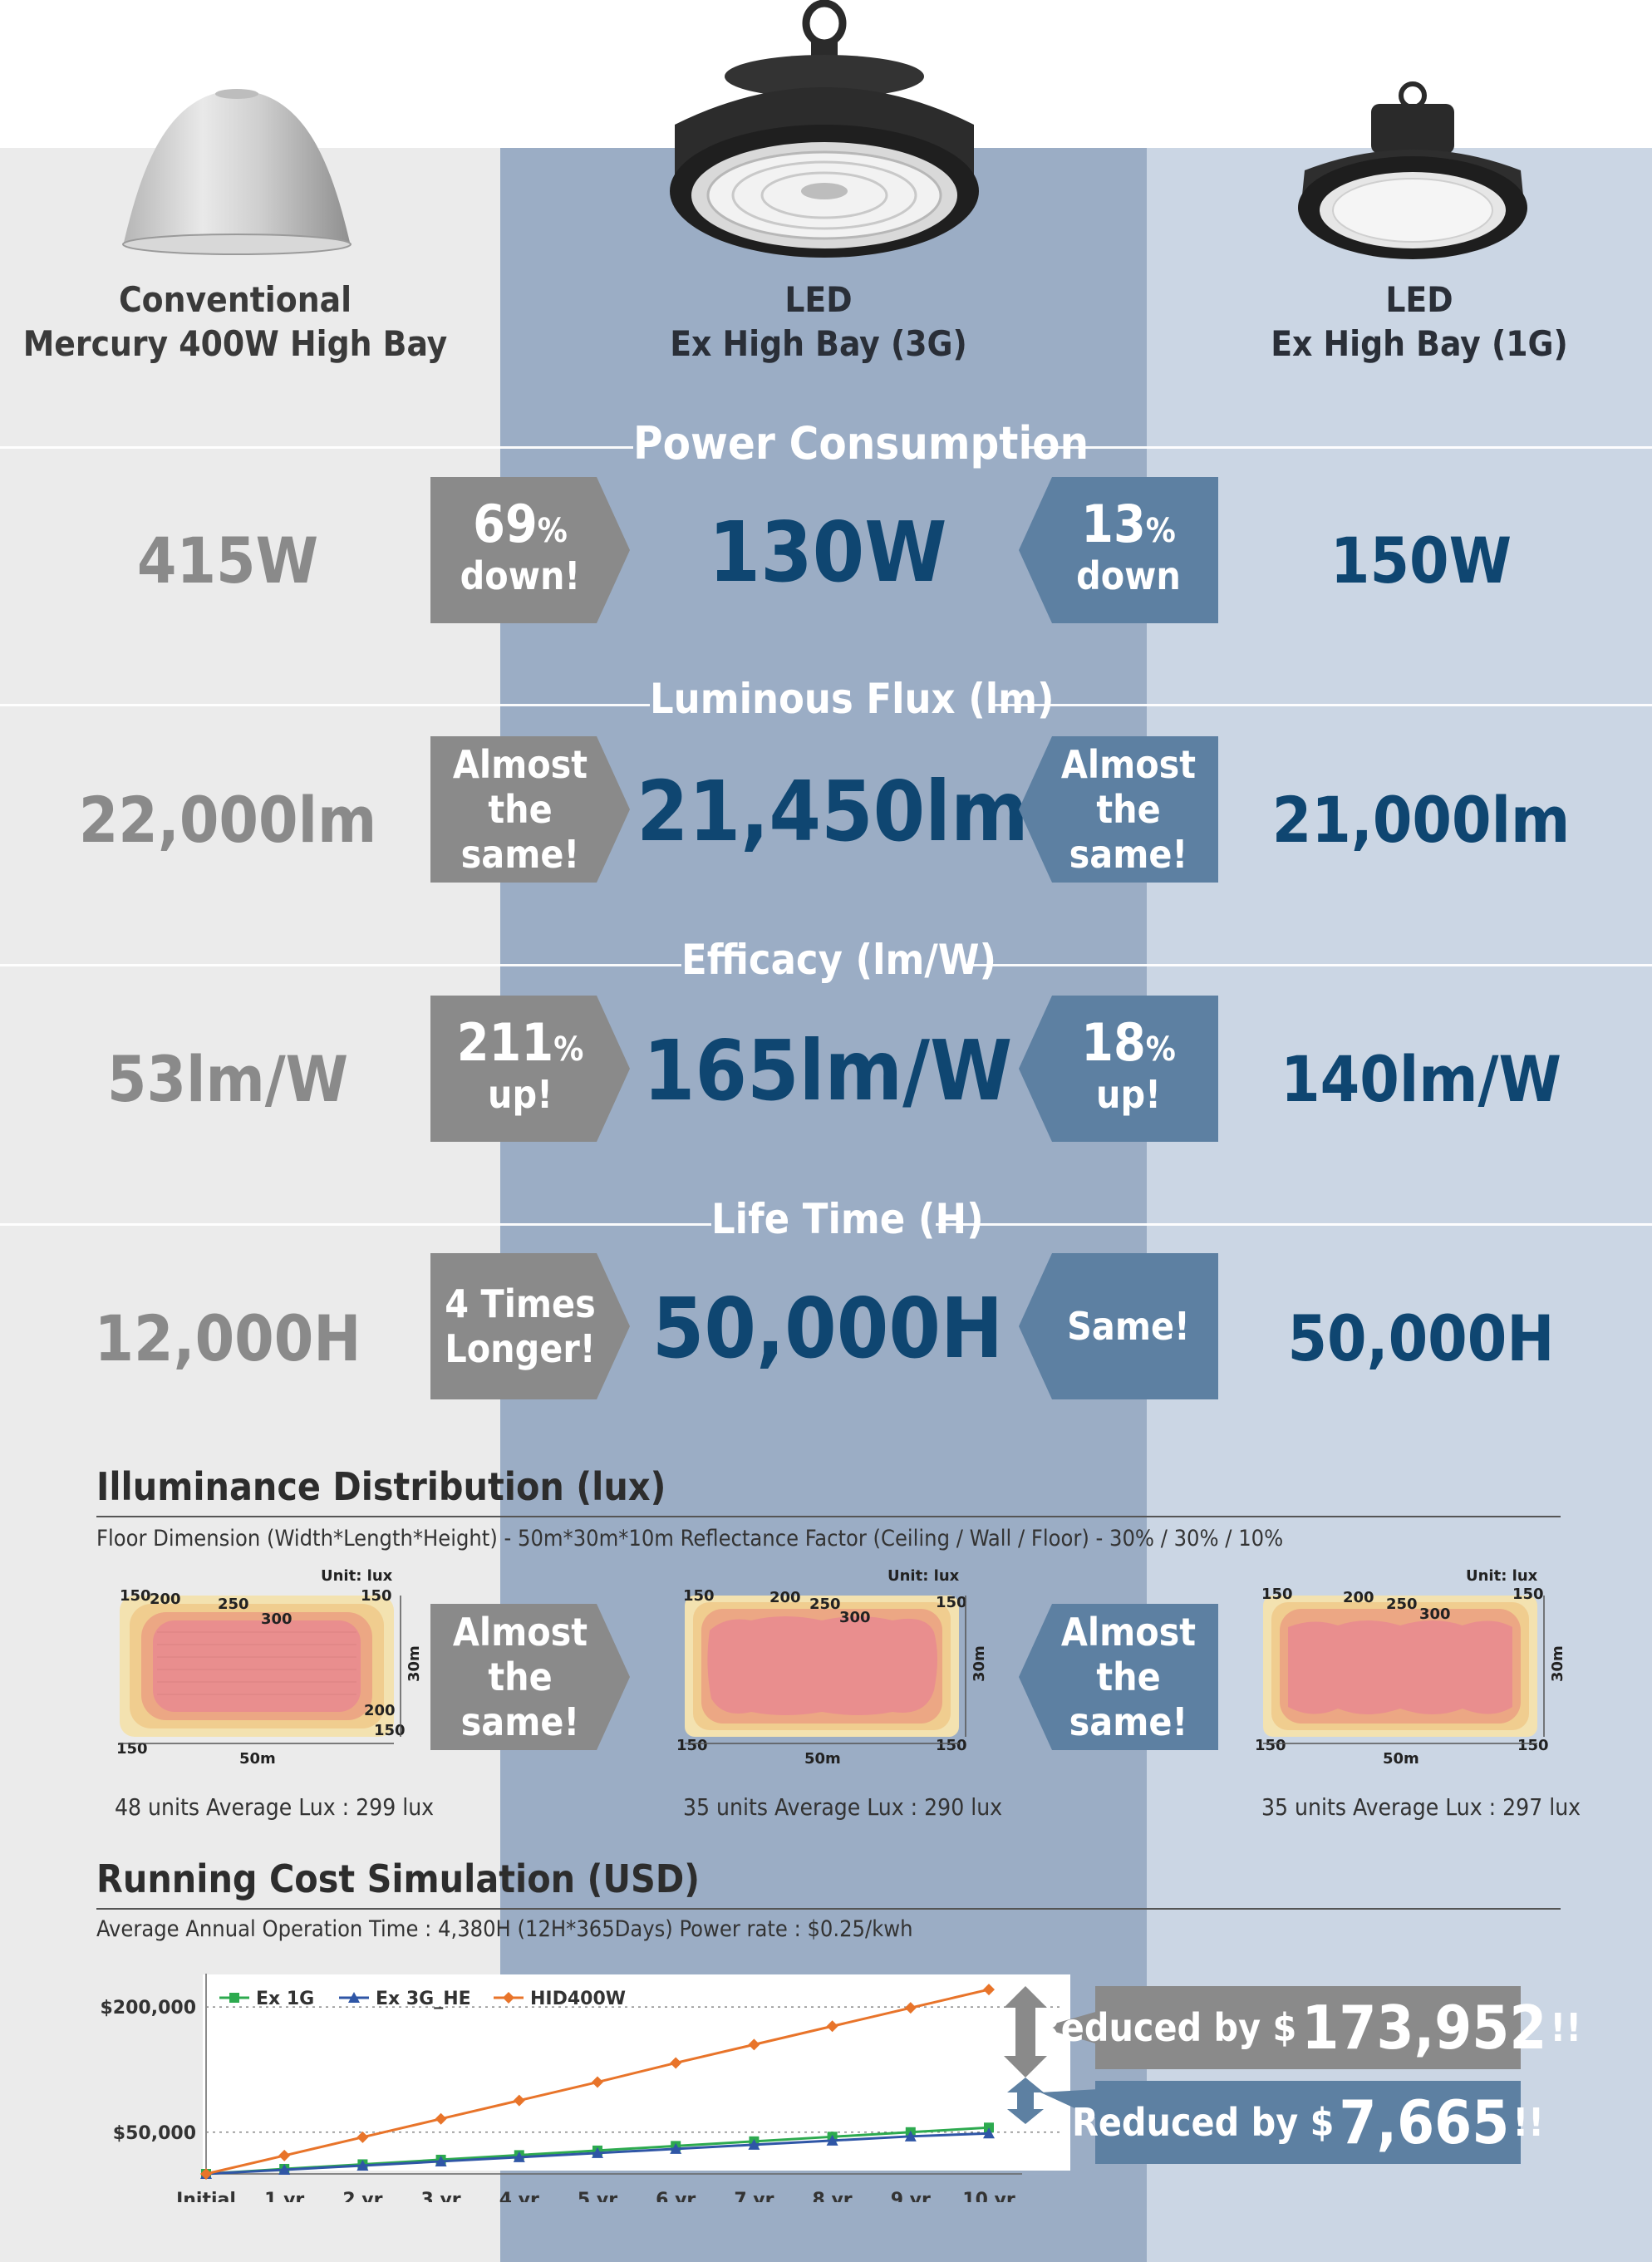 The height and width of the screenshot is (2262, 1652). Describe the element at coordinates (227, 820) in the screenshot. I see `value-conventional: 22,000lm` at that location.